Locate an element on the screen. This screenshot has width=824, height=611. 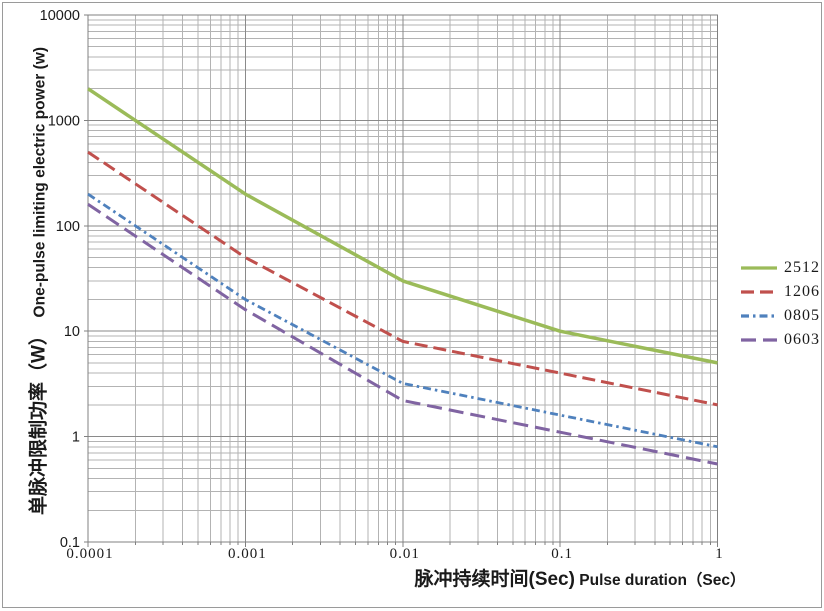
y-tick-label-1: 1 is located at coordinates (76, 438).